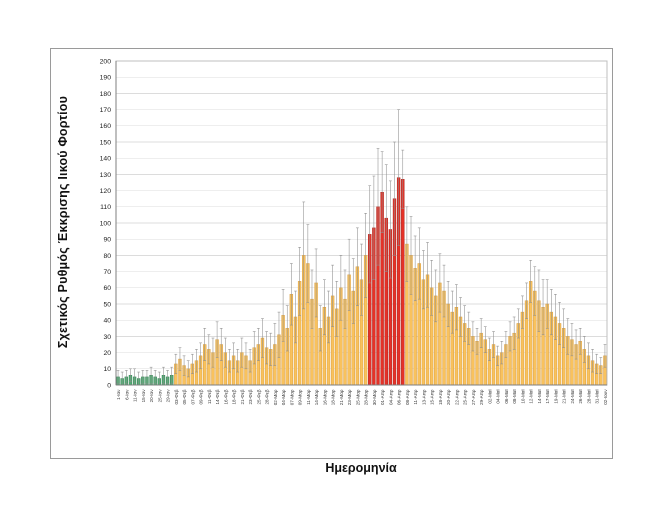 This screenshot has width=660, height=510. What do you see at coordinates (456, 397) in the screenshot?
I see `x-tick-label: 22-Απρ` at bounding box center [456, 397].